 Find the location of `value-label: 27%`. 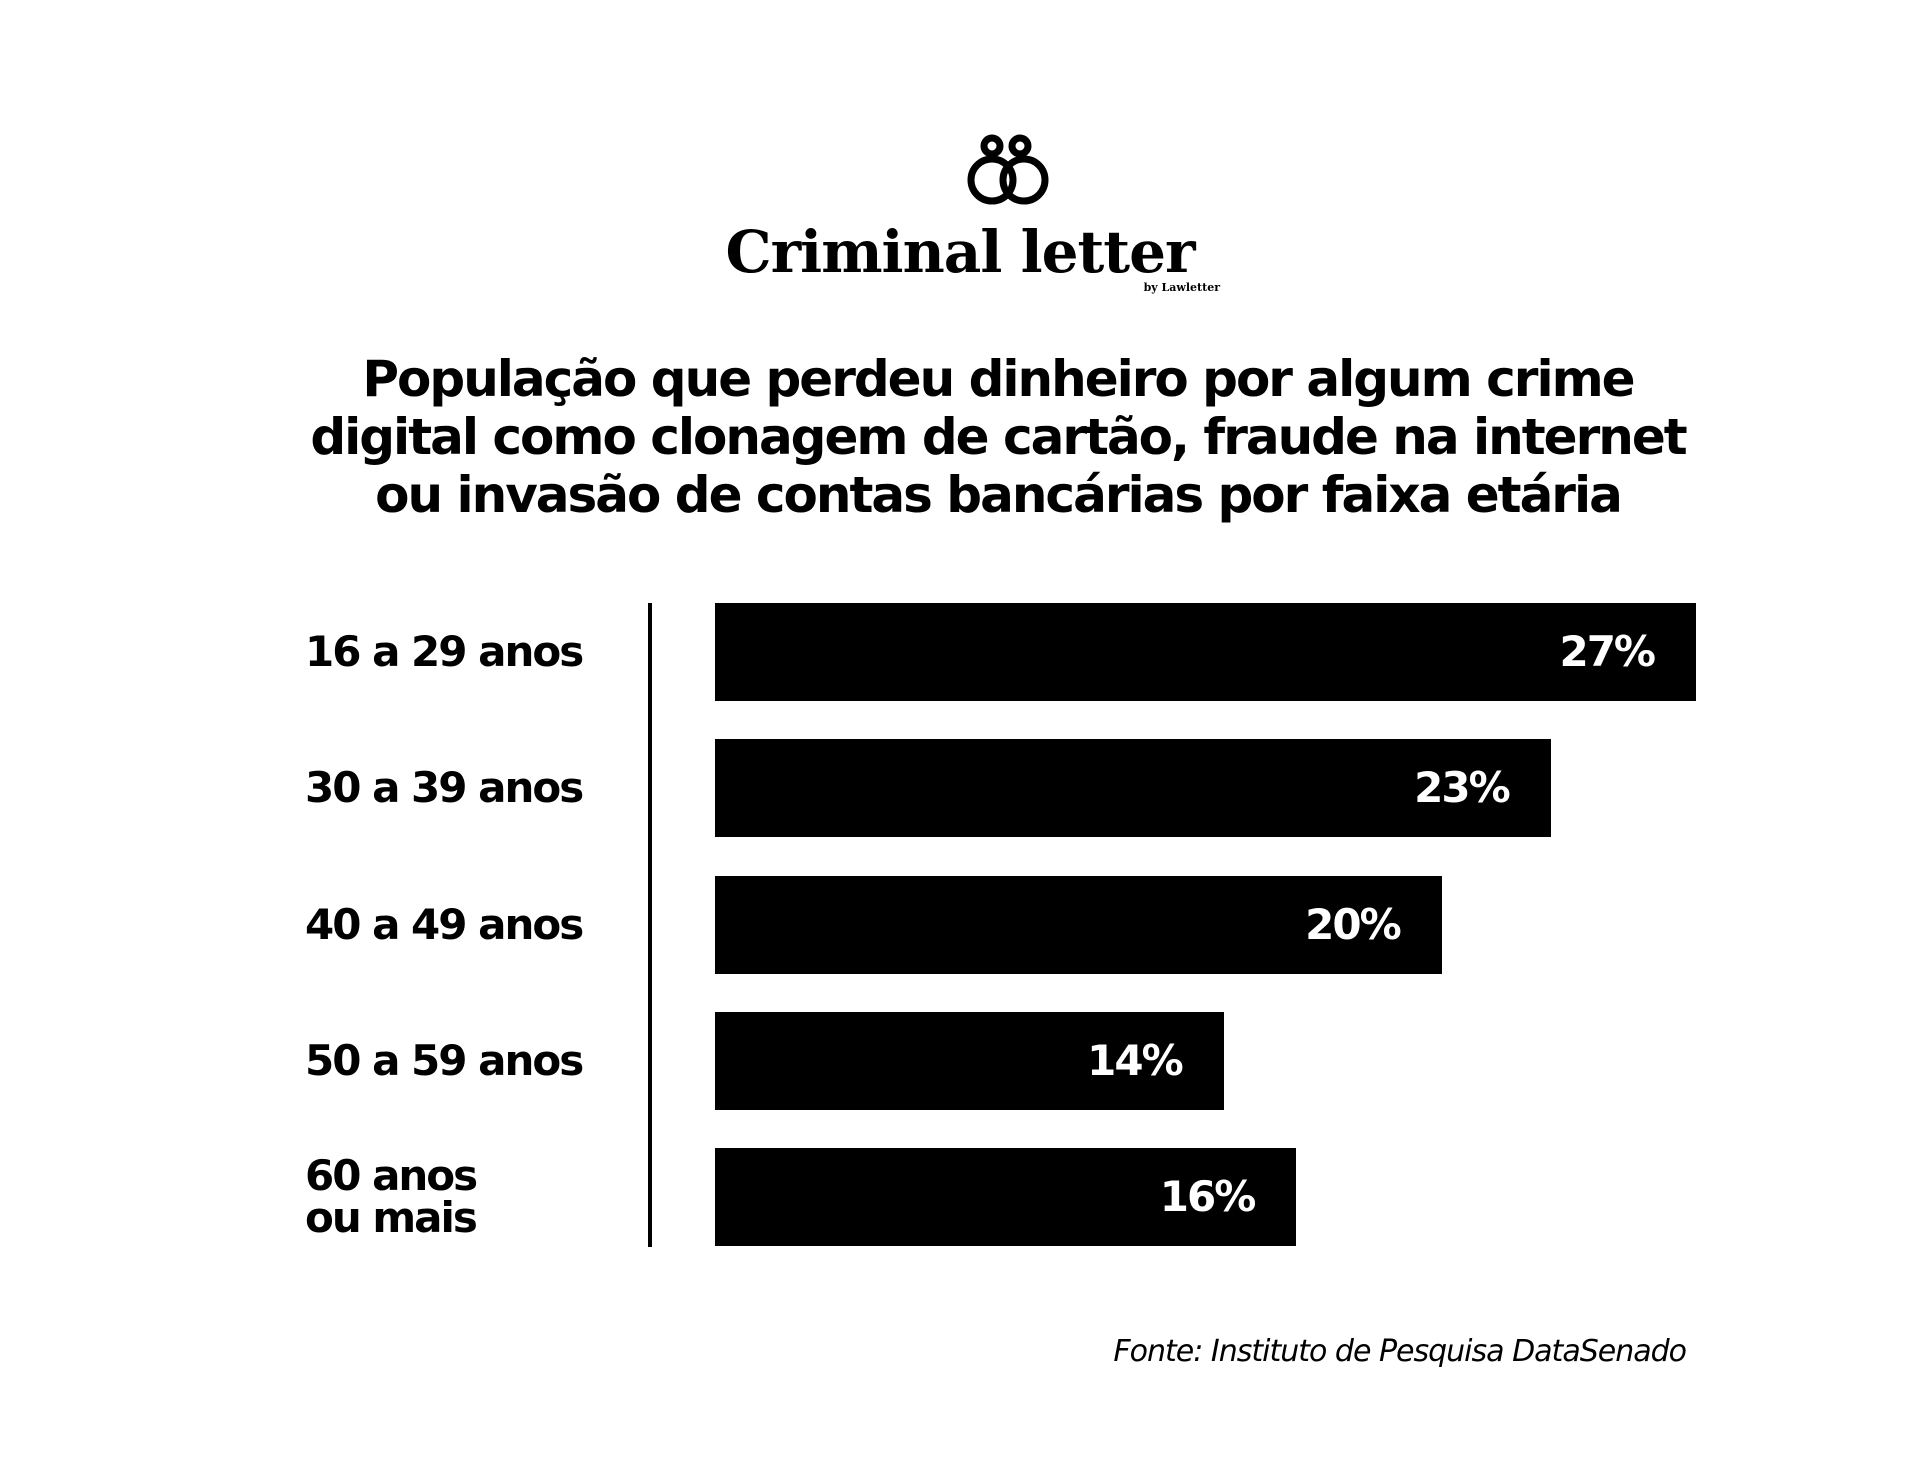

value-label: 27% is located at coordinates (1607, 651).